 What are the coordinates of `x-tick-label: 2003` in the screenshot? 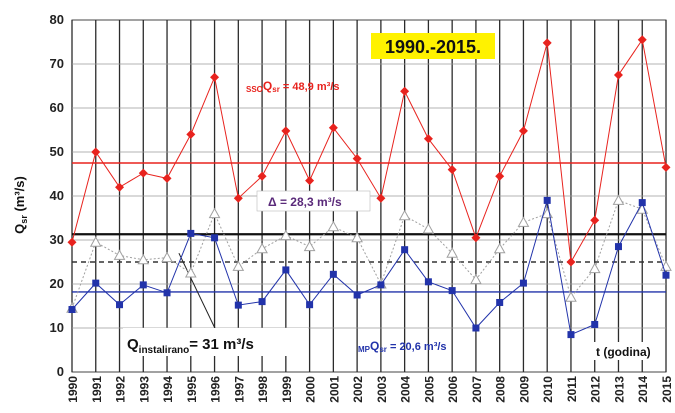 It's located at (382, 389).